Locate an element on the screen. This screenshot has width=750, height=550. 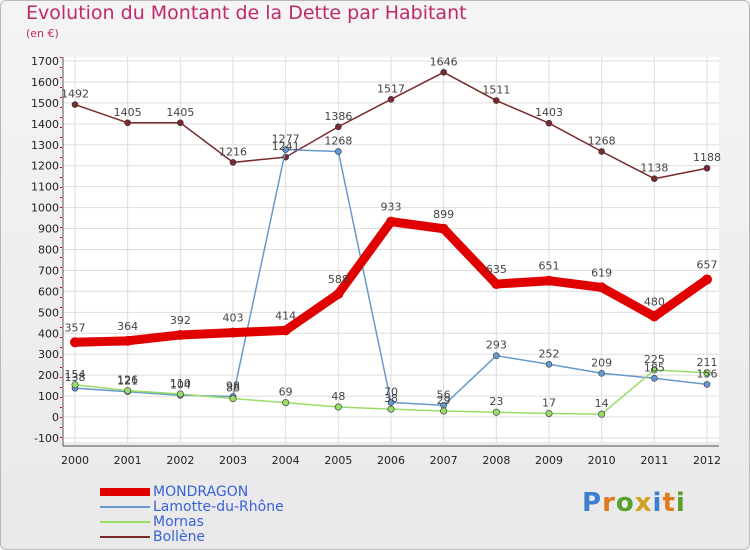
legend-item: Bollène is located at coordinates (192, 536).